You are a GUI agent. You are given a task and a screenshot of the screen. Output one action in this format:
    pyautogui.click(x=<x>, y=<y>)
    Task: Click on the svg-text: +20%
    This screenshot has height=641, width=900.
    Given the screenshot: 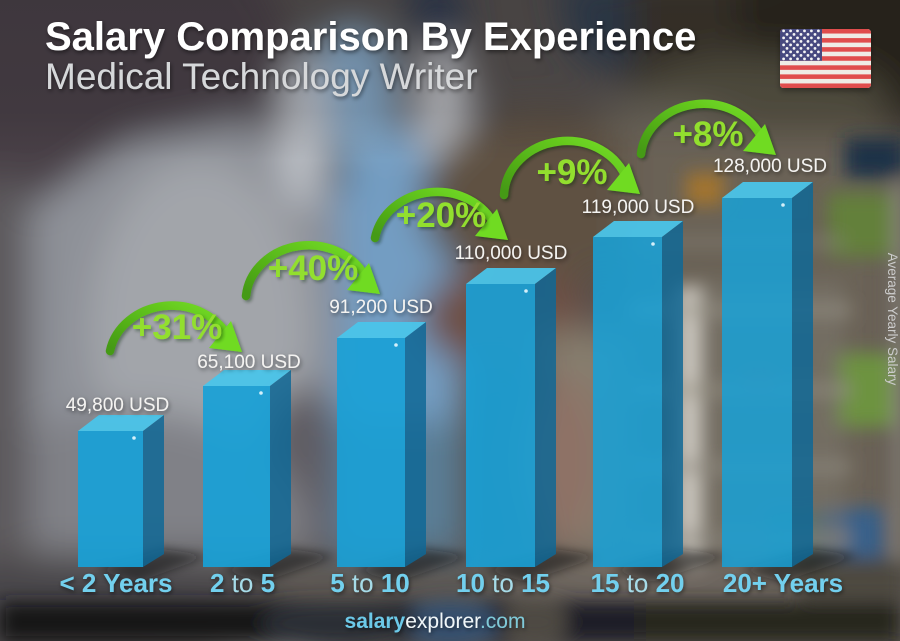 What is the action you would take?
    pyautogui.click(x=441, y=215)
    